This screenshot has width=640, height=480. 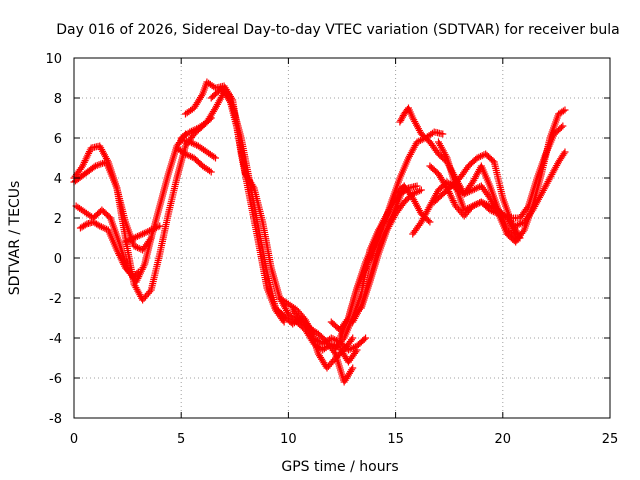 What do you see at coordinates (610, 439) in the screenshot?
I see `x-tick-label: 25` at bounding box center [610, 439].